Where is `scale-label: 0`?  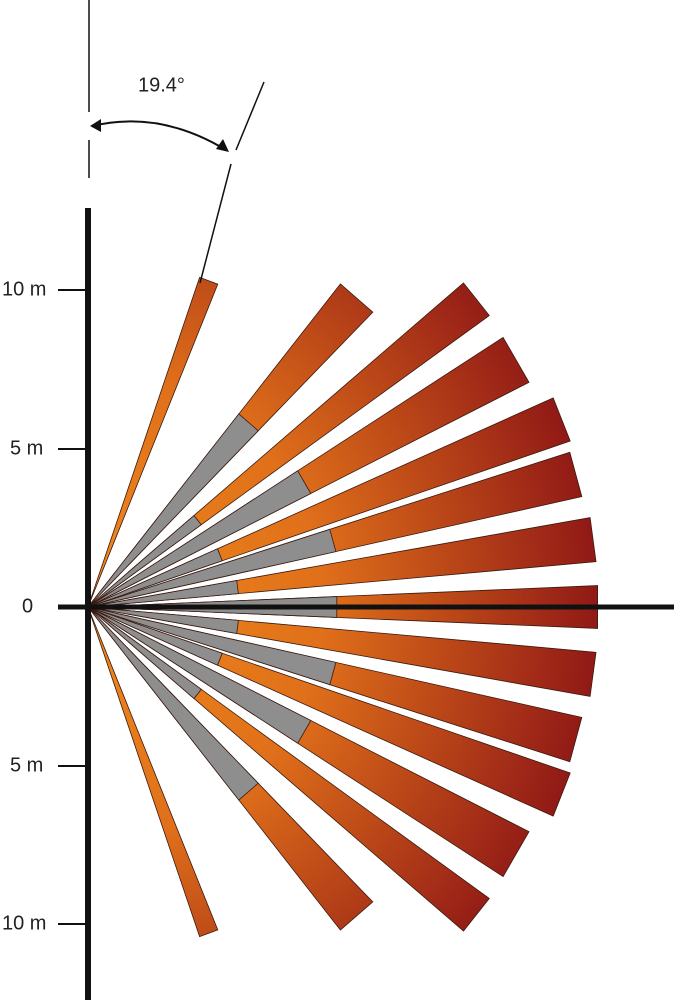
scale-label: 0 is located at coordinates (27, 606).